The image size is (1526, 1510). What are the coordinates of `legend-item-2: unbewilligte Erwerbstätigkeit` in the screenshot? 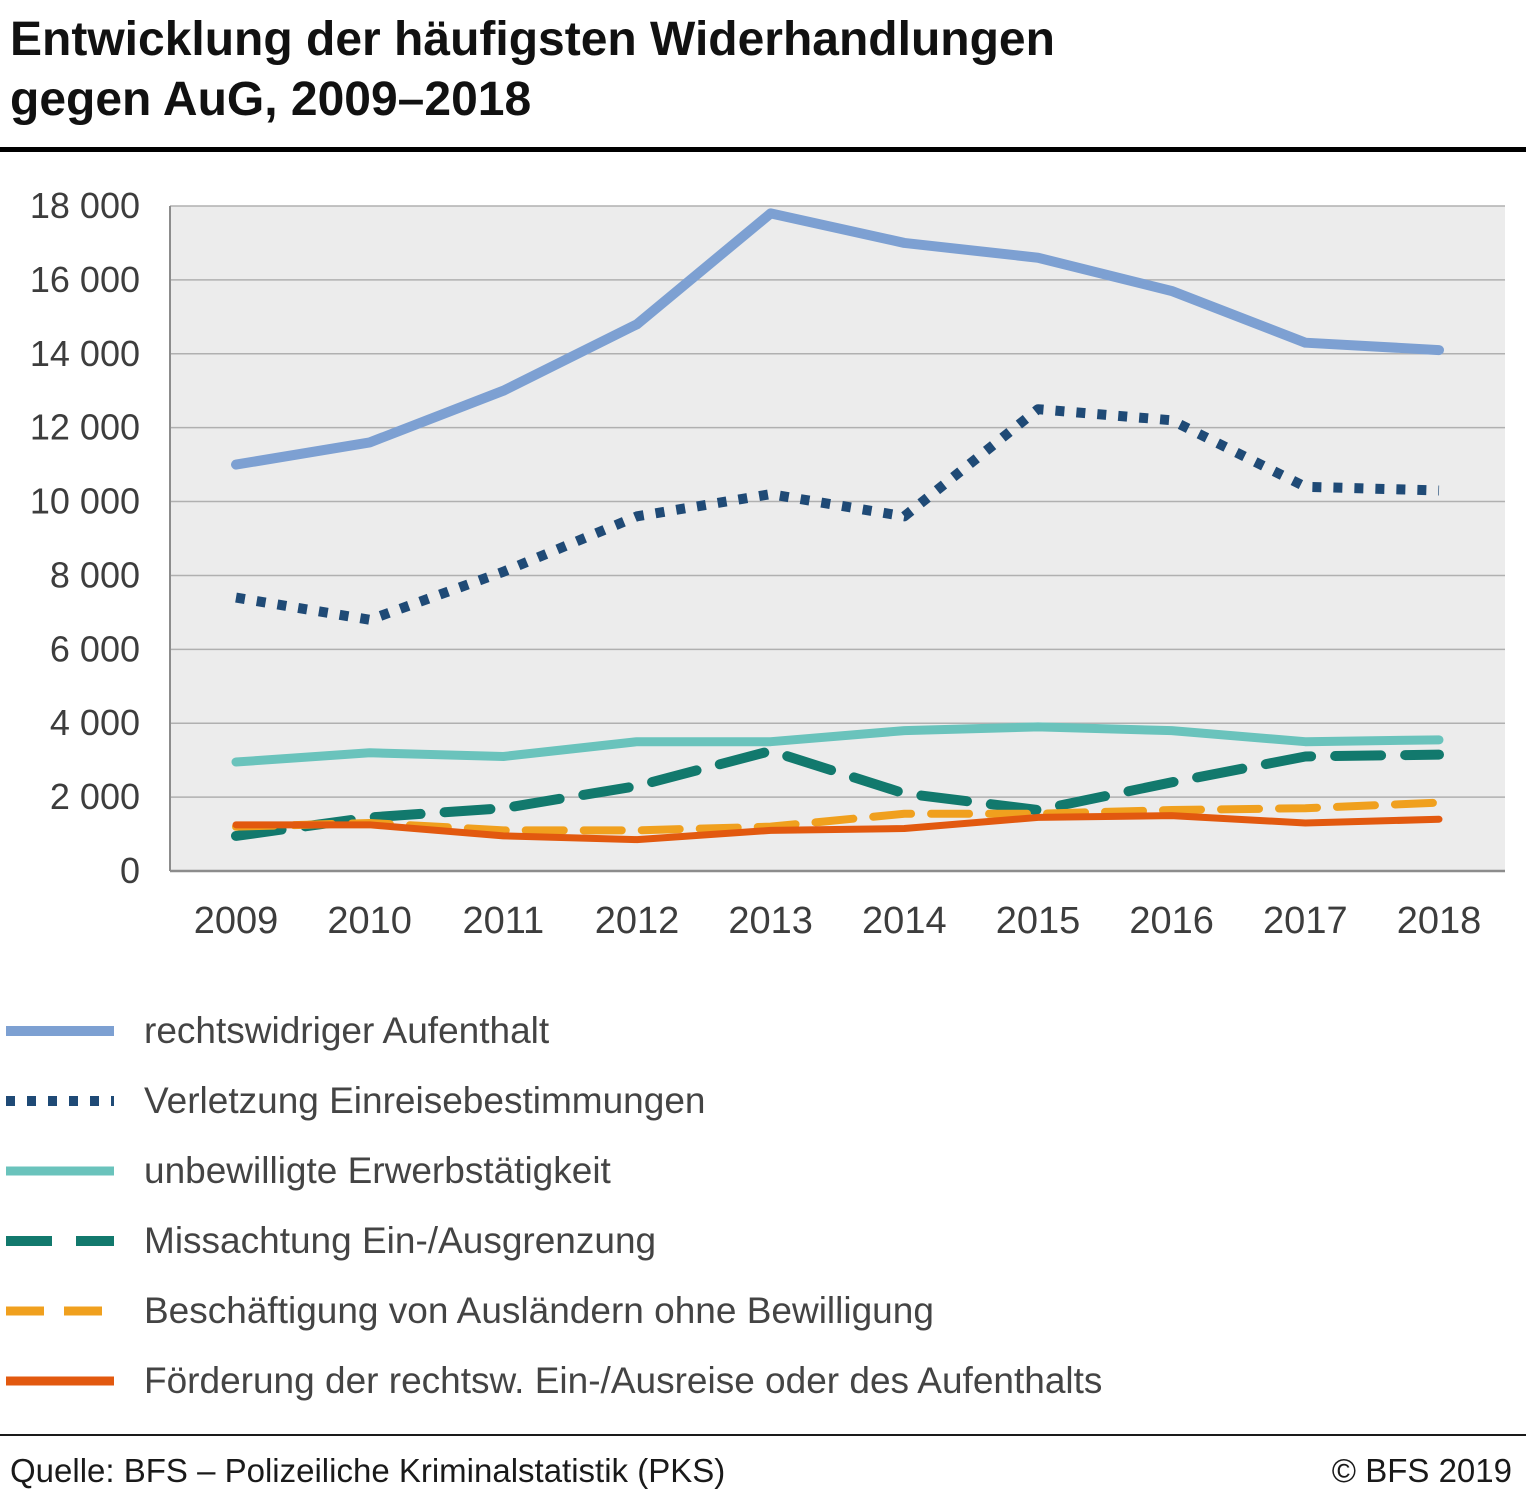 It's located at (765, 1171).